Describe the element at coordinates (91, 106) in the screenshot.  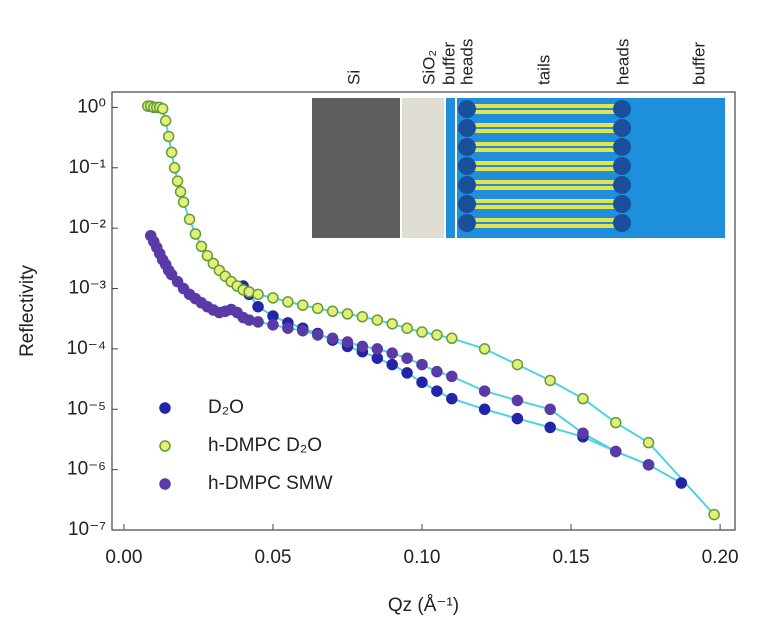
I see `y-tick-label: 10⁰` at that location.